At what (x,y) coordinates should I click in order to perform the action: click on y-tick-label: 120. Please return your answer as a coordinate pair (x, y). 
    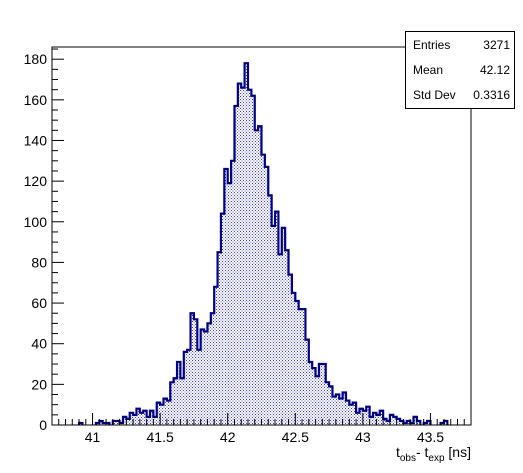
    Looking at the image, I should click on (36, 181).